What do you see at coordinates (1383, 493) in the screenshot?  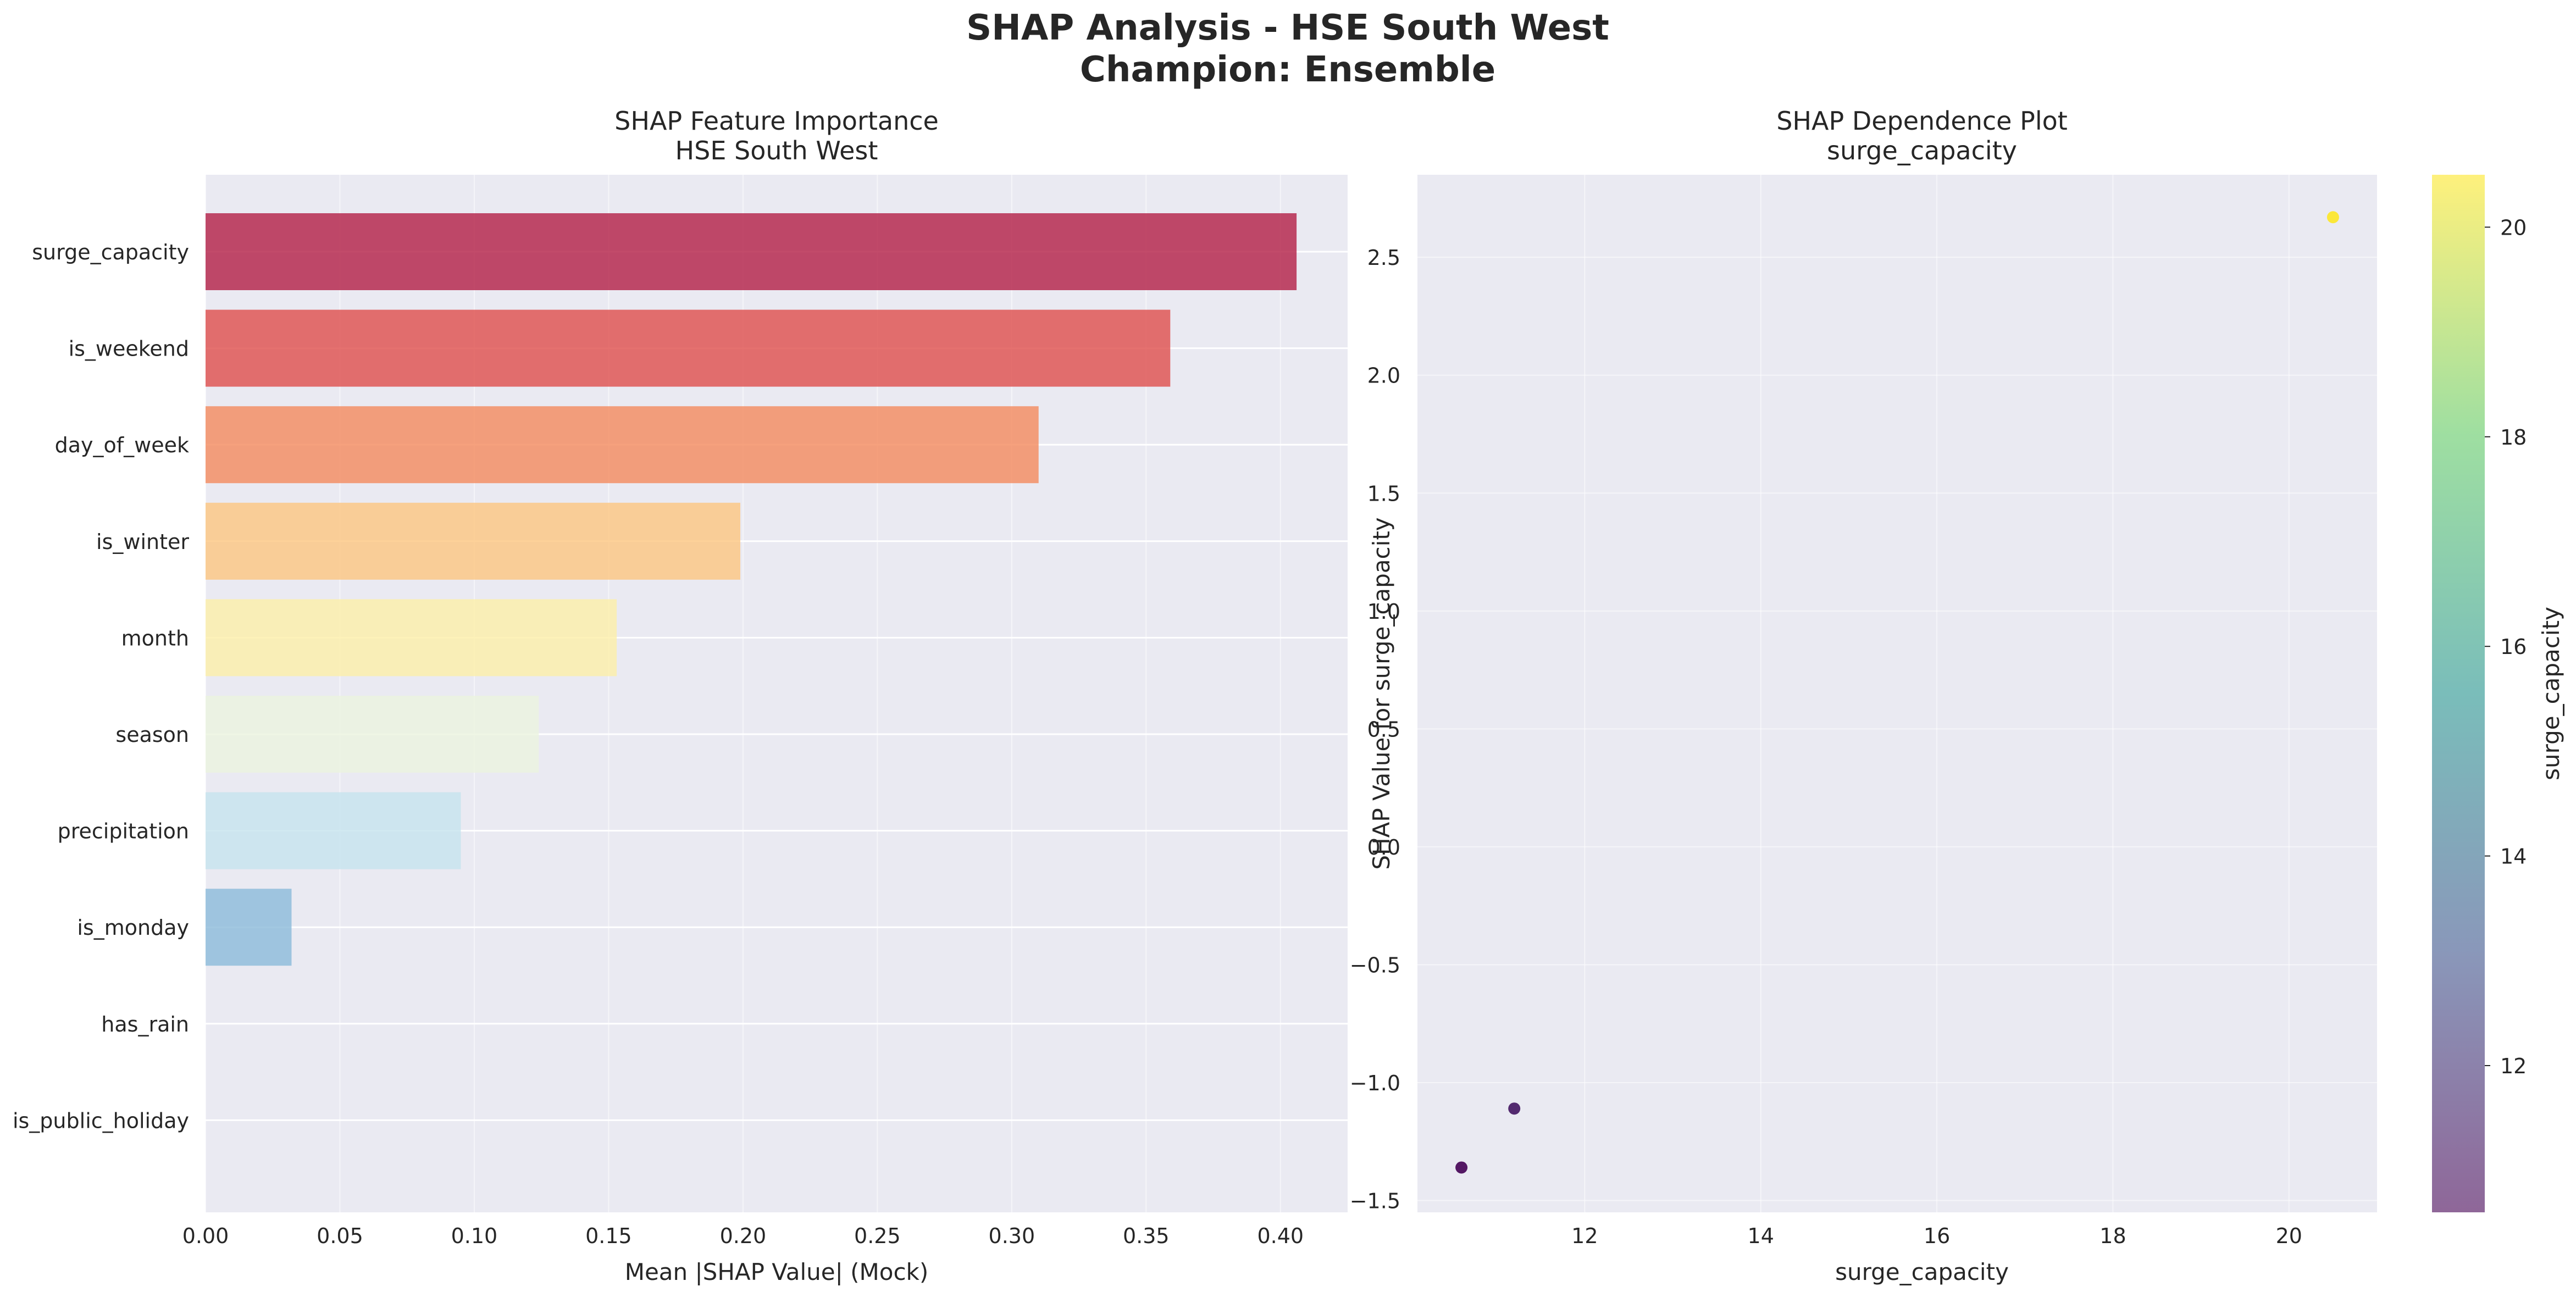 I see `scatter-chart-y-tick-label: 1.5` at bounding box center [1383, 493].